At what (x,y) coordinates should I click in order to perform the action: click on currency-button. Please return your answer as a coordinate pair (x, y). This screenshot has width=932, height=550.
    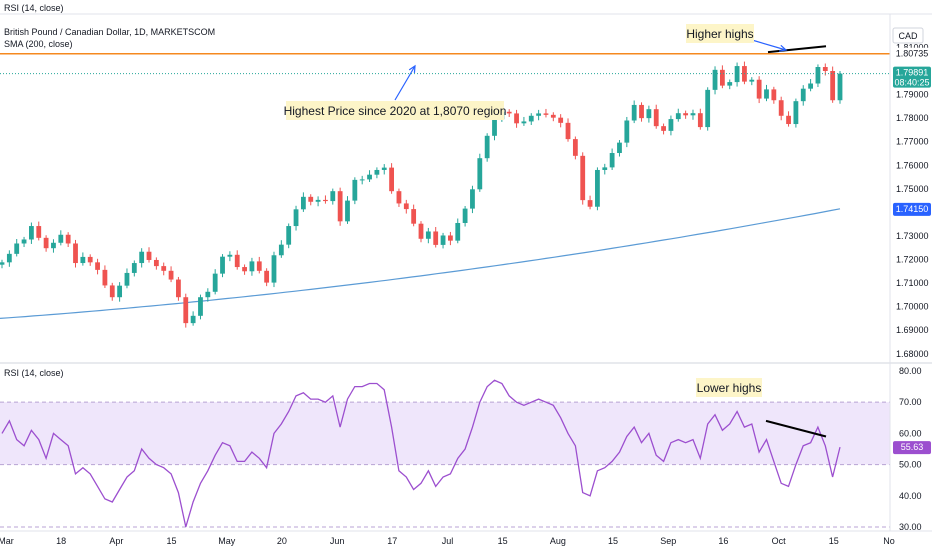
    Looking at the image, I should click on (908, 35).